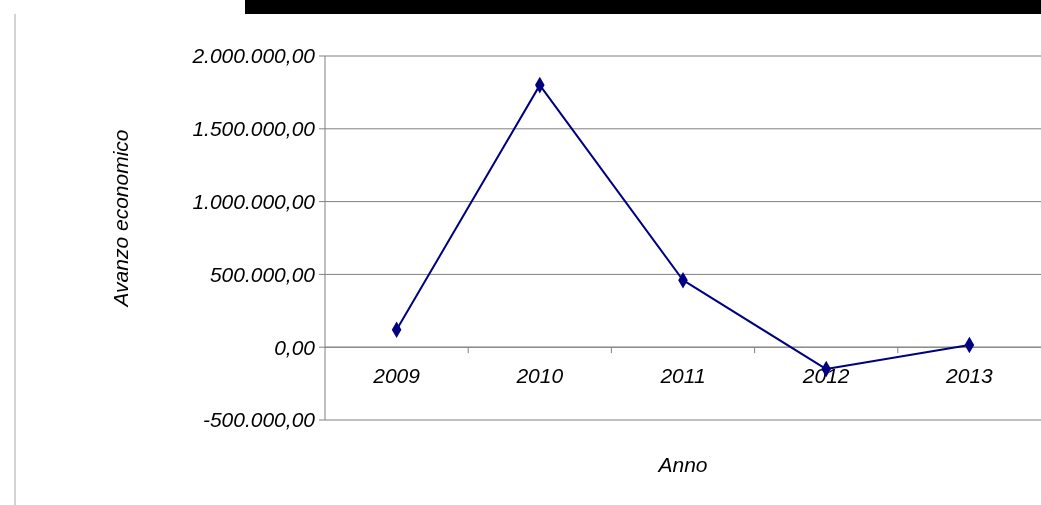  Describe the element at coordinates (539, 376) in the screenshot. I see `x-tick-label: 2010` at that location.